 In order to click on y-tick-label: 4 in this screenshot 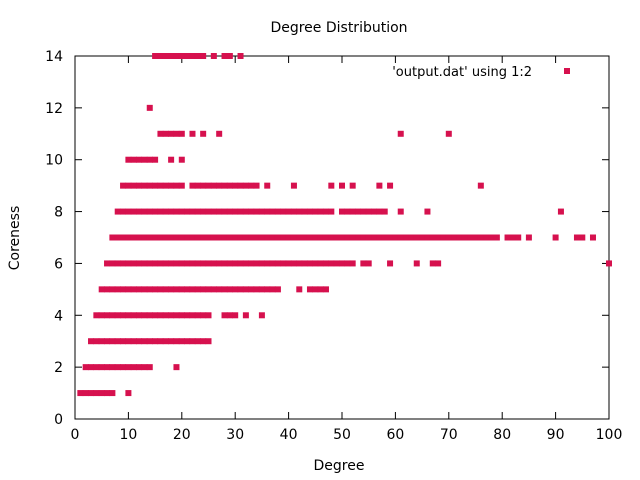, I will do `click(58, 316)`.